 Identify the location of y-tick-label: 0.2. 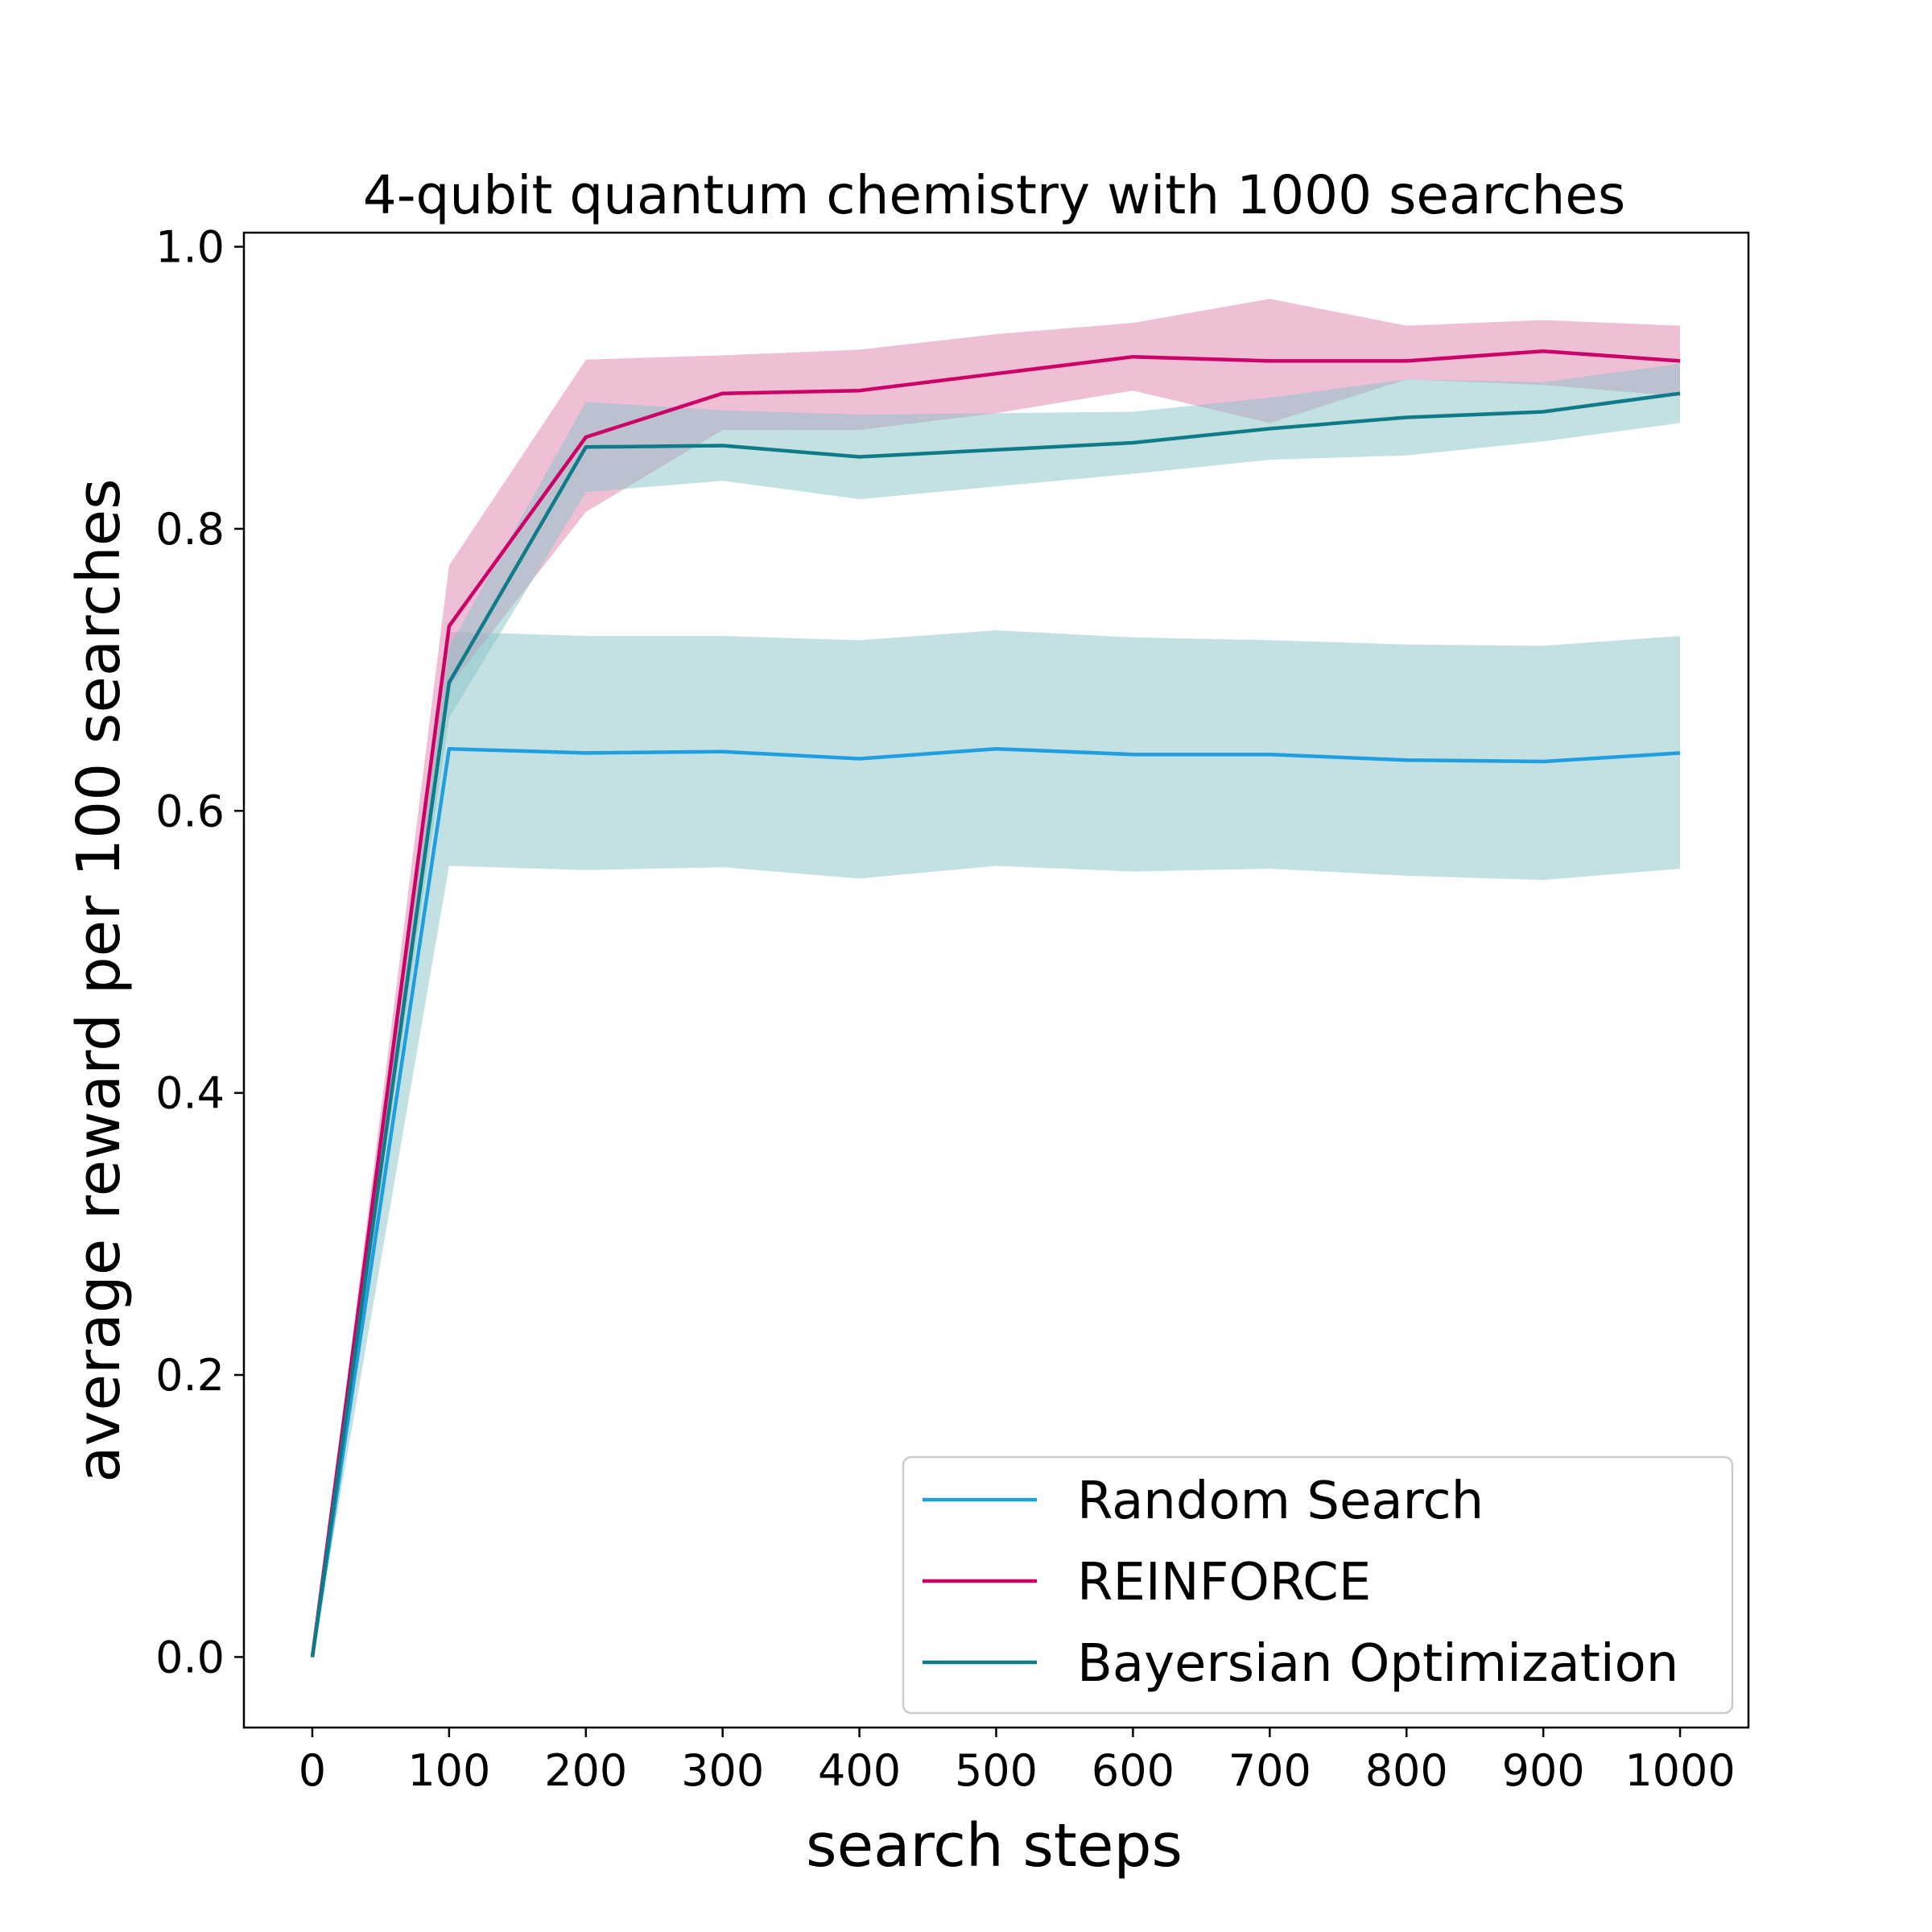
(190, 1375).